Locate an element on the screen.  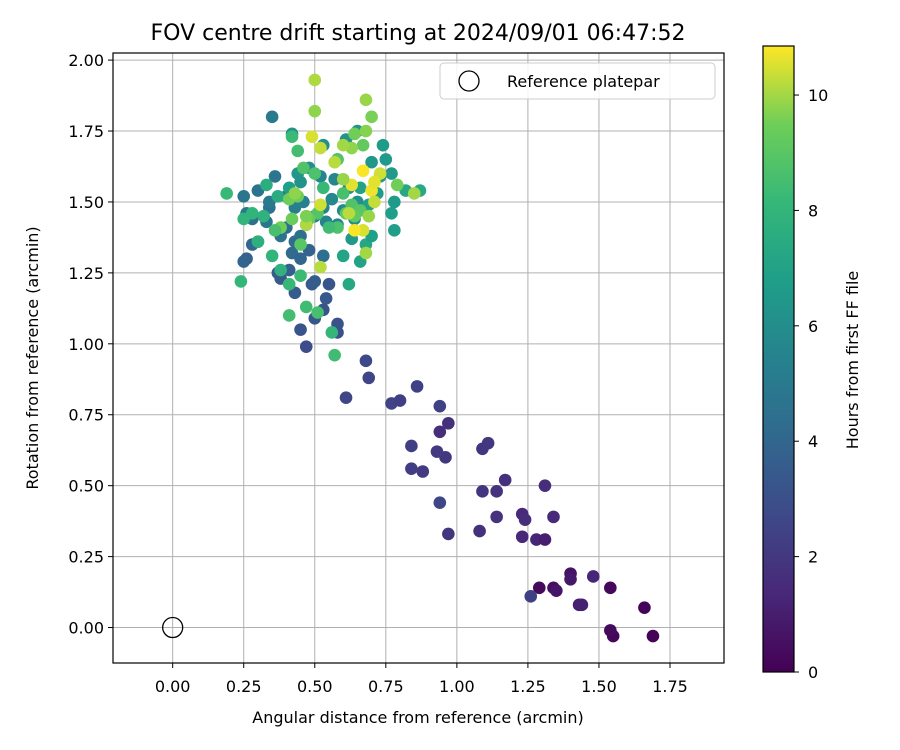
x-tick-label: 0.25 is located at coordinates (244, 686).